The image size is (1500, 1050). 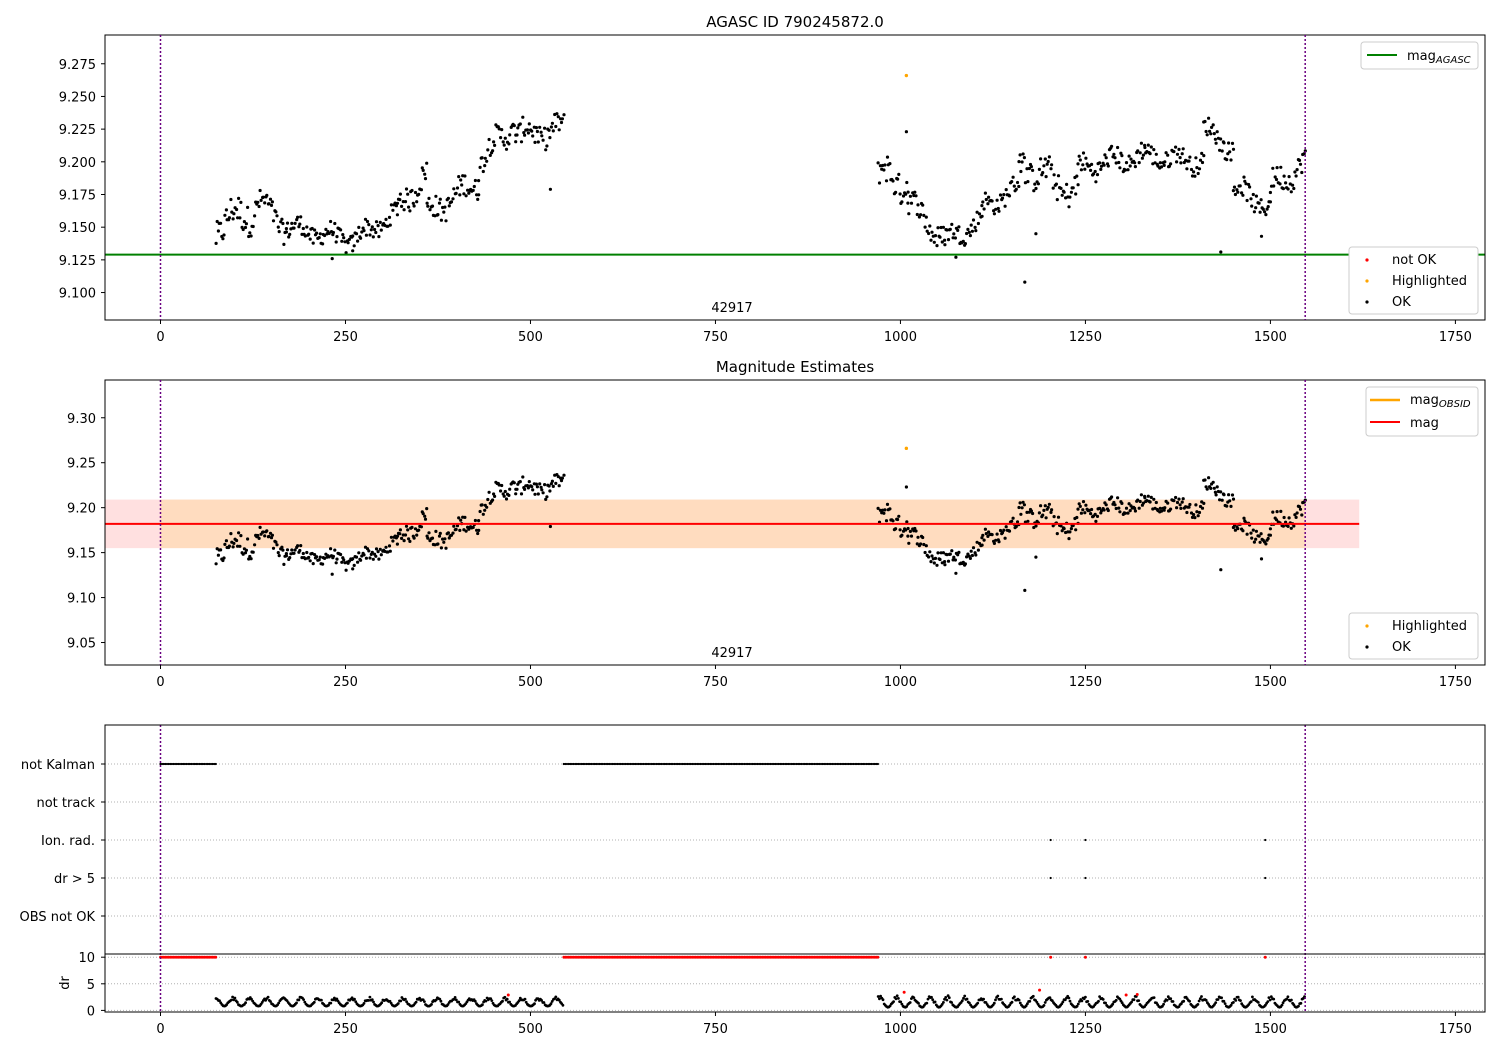 I want to click on panel-magnitude-plot-area, so click(x=732, y=519).